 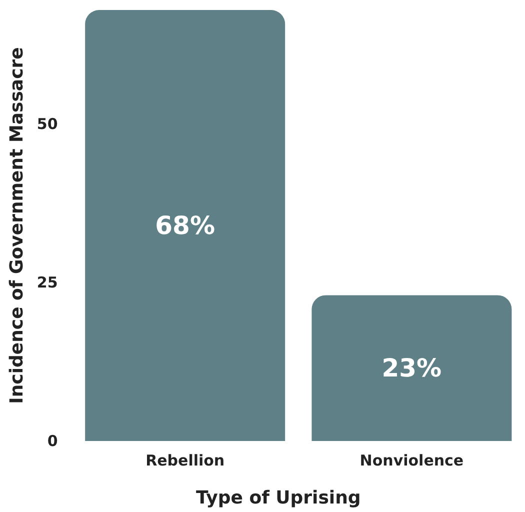 I want to click on x-tick-label: Rebellion, so click(x=185, y=461).